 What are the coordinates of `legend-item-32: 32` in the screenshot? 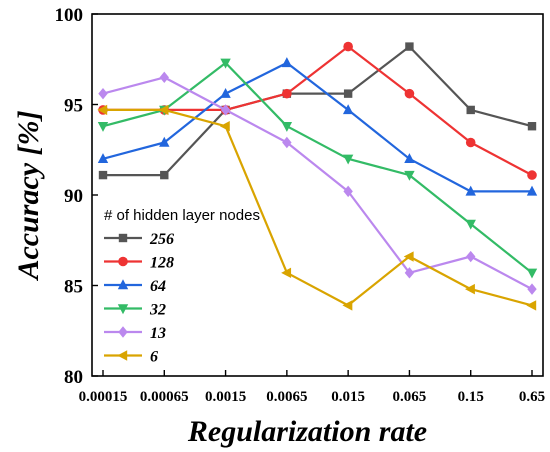 It's located at (135, 310).